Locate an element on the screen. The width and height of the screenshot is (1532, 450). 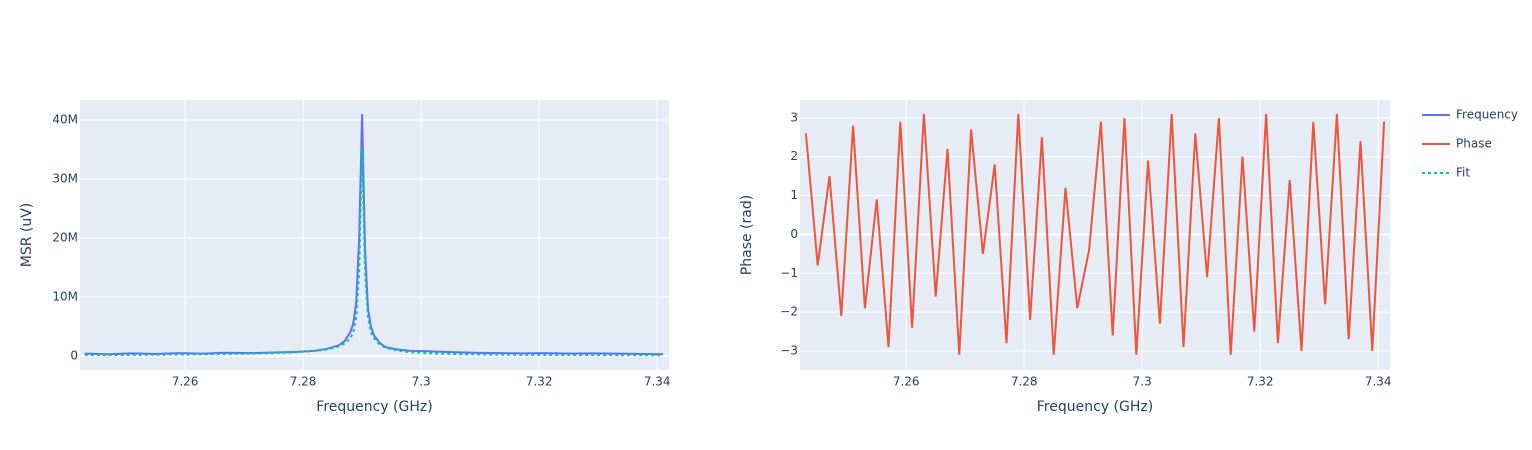
y-tick-label: 1 is located at coordinates (794, 195).